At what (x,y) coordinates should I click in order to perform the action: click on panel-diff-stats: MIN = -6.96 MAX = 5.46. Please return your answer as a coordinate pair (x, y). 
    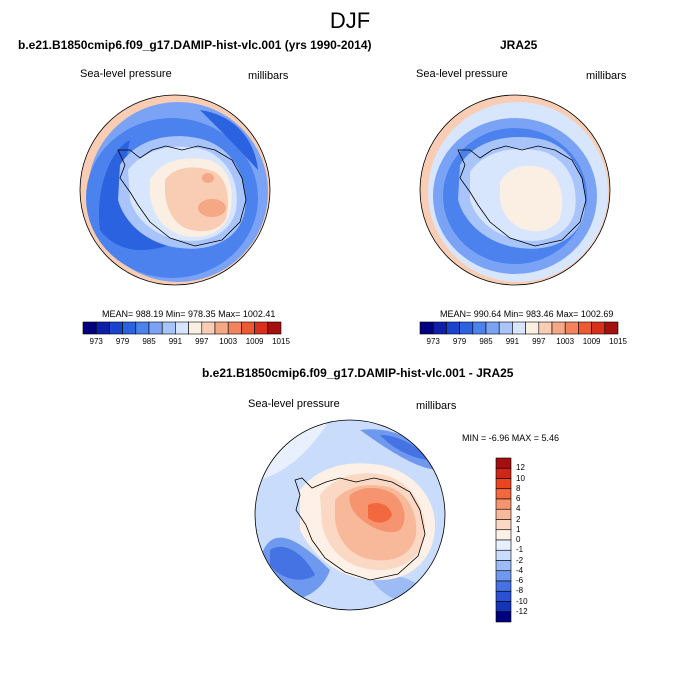
    Looking at the image, I should click on (511, 438).